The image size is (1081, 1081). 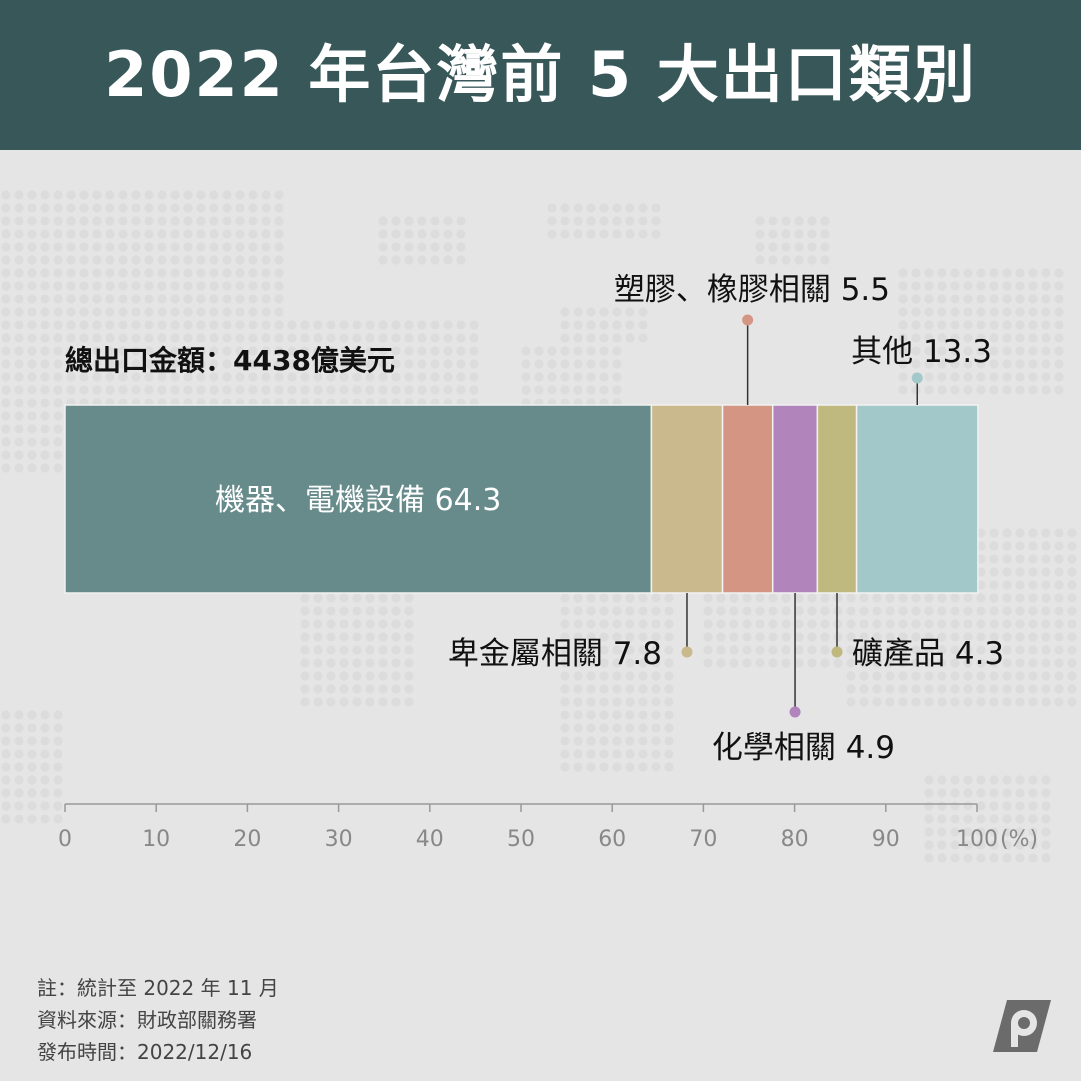 What do you see at coordinates (1022, 1026) in the screenshot?
I see `p-logo-icon` at bounding box center [1022, 1026].